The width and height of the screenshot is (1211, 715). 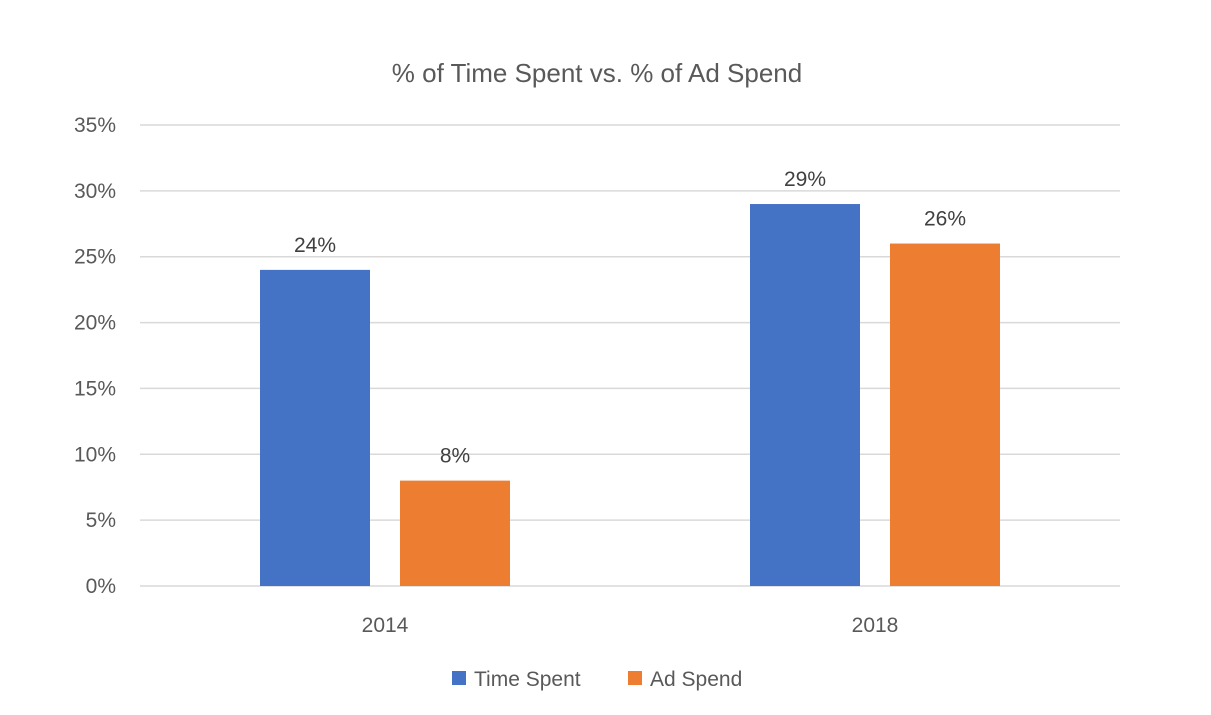 What do you see at coordinates (95, 323) in the screenshot?
I see `y-tick-label: 20%` at bounding box center [95, 323].